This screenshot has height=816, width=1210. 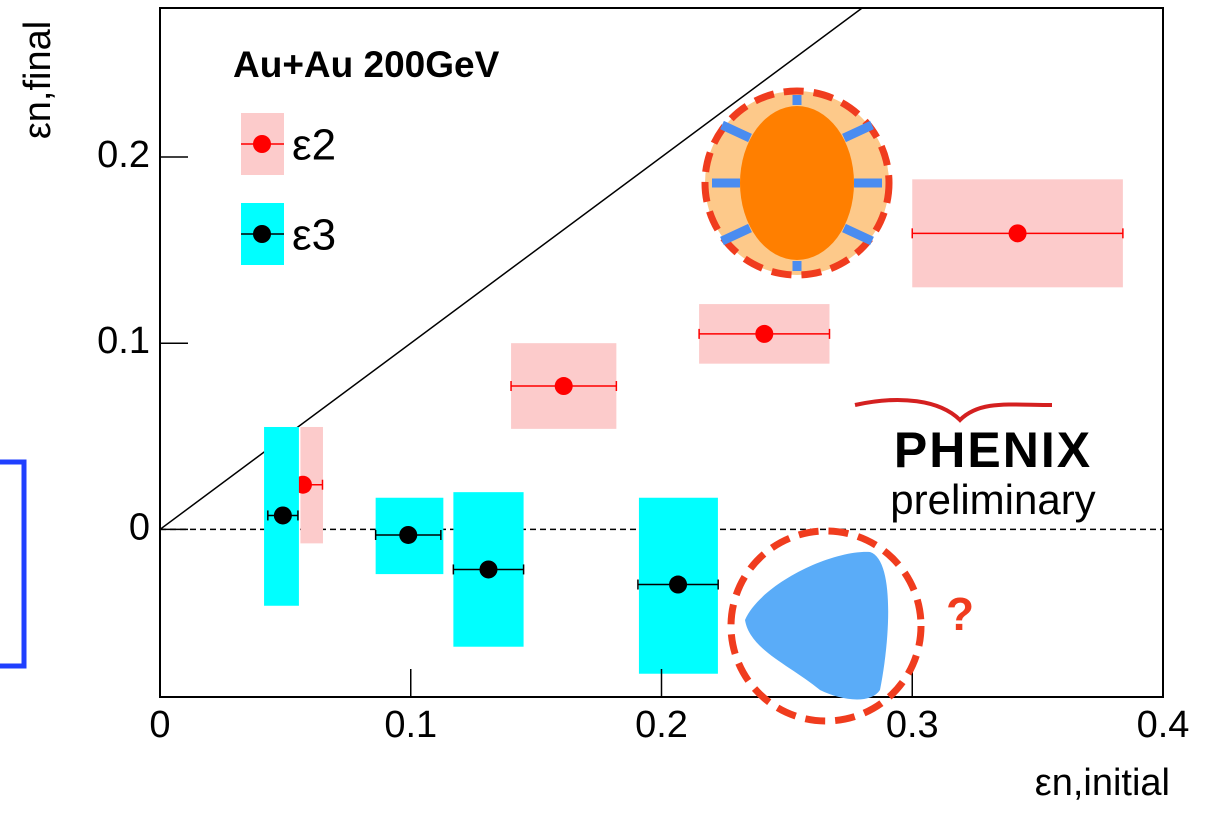 I want to click on chart-title: Au+Au 200GeV, so click(x=366, y=64).